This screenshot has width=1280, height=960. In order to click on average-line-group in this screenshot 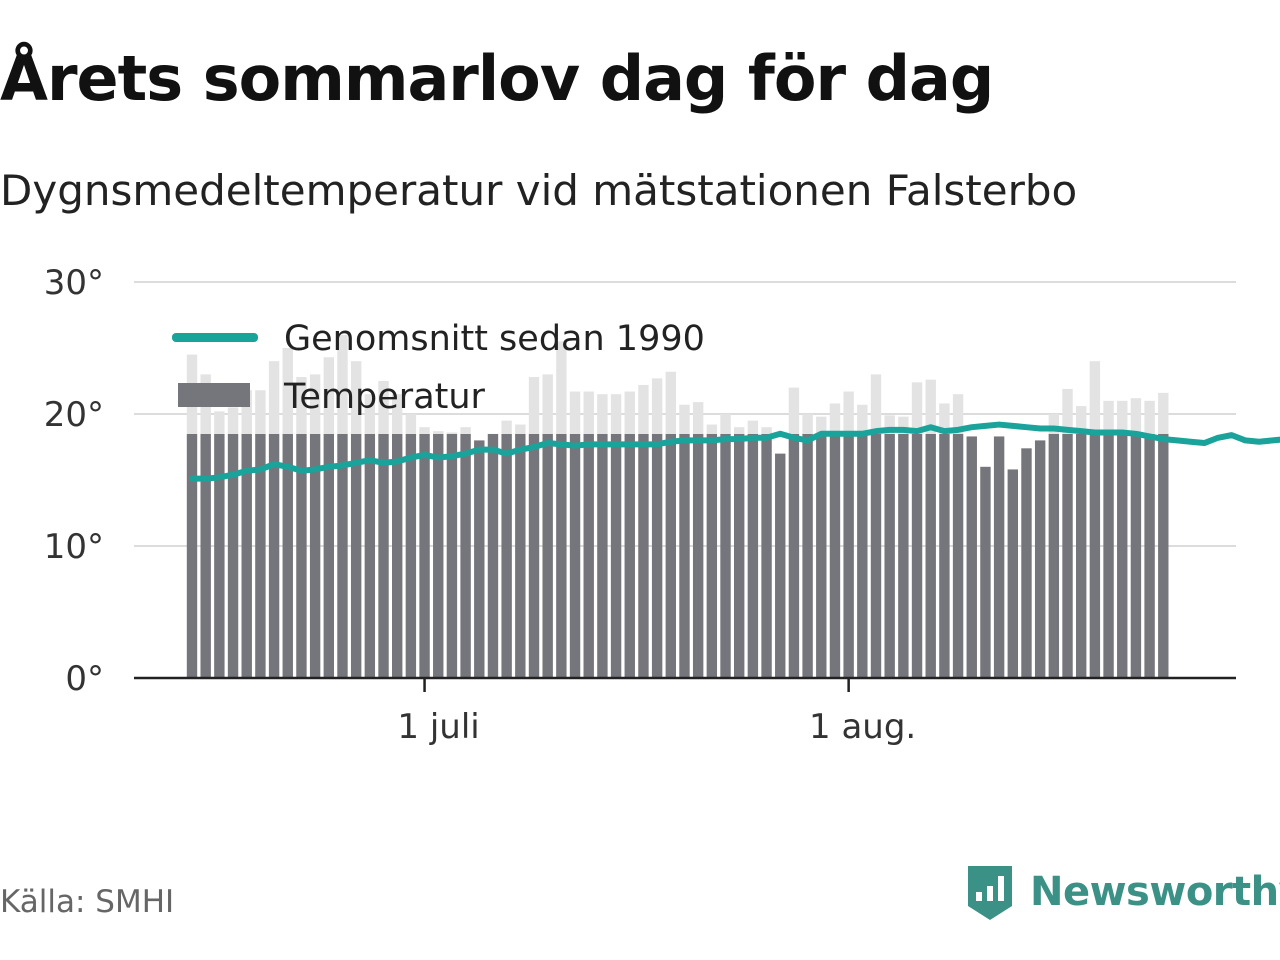, I will do `click(734, 451)`.